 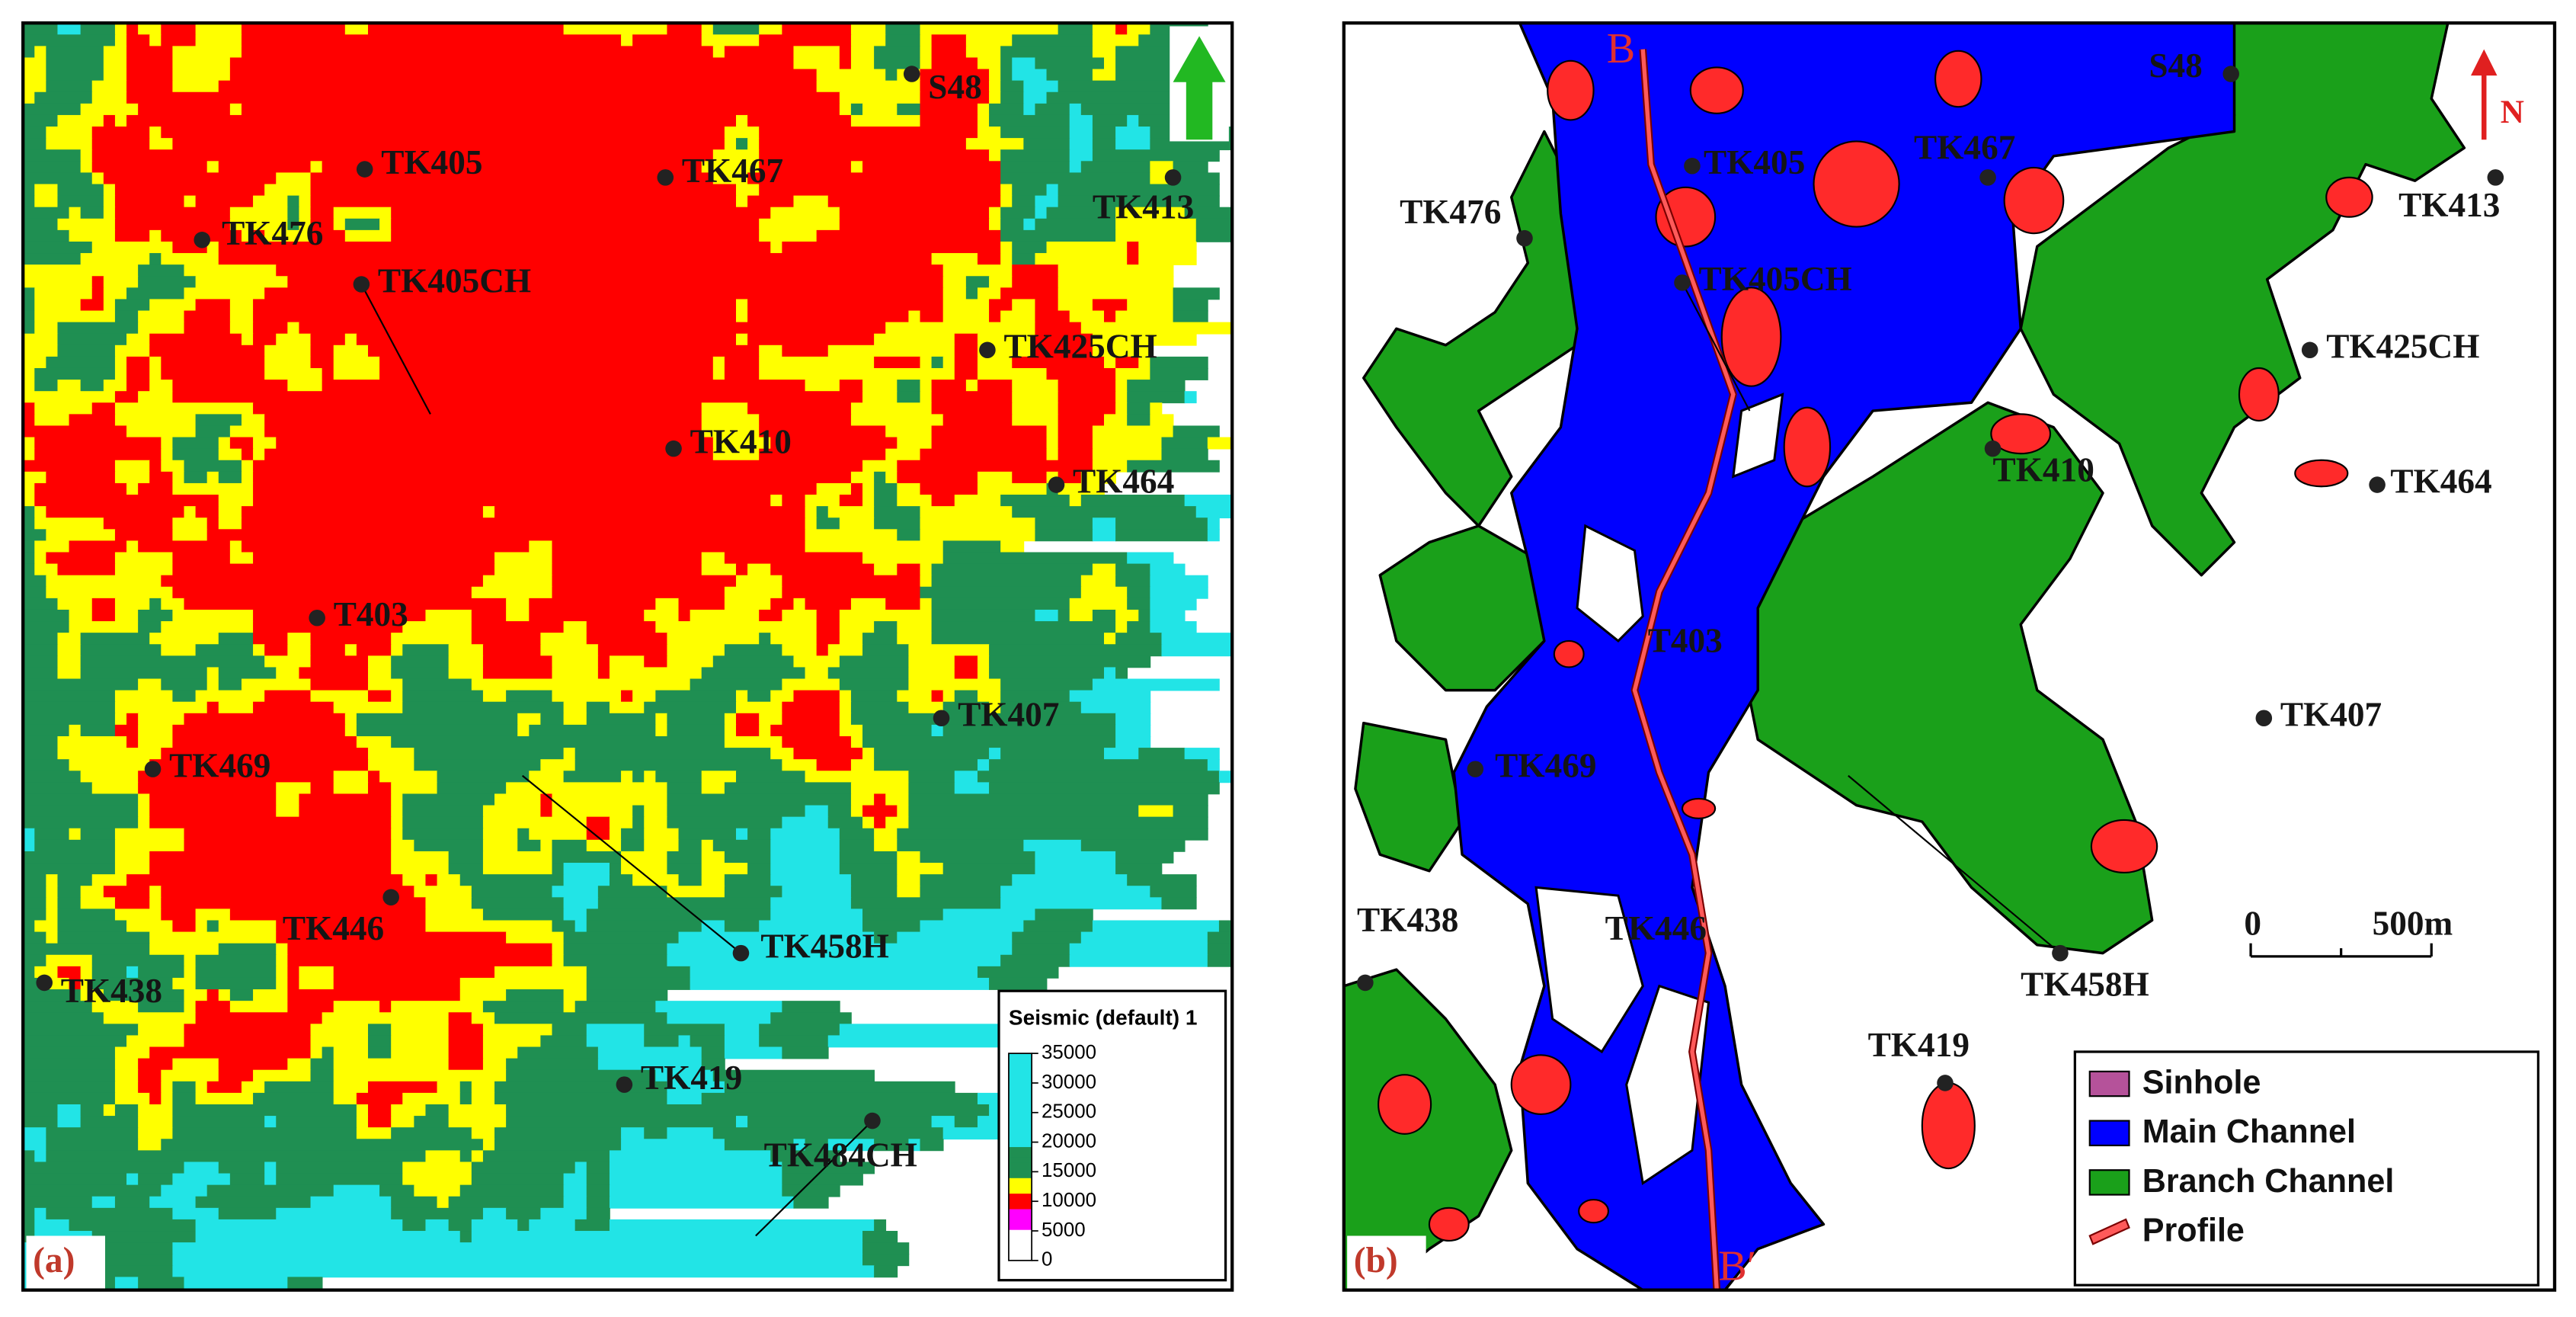 What do you see at coordinates (2242, 299) in the screenshot?
I see `branch-channel` at bounding box center [2242, 299].